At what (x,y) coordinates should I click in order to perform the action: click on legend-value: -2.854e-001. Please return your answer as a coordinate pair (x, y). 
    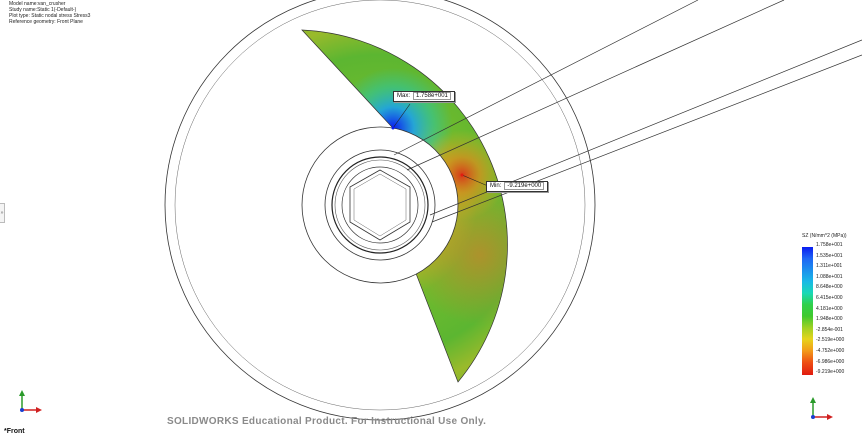
    Looking at the image, I should click on (829, 329).